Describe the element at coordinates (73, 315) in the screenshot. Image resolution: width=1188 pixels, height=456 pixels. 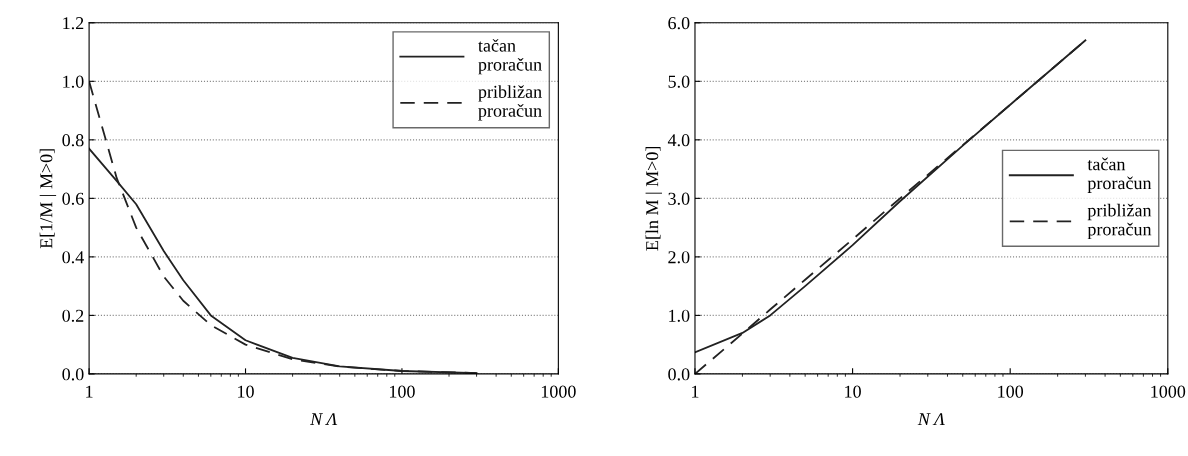
I see `y-tick-label: 0.2` at that location.